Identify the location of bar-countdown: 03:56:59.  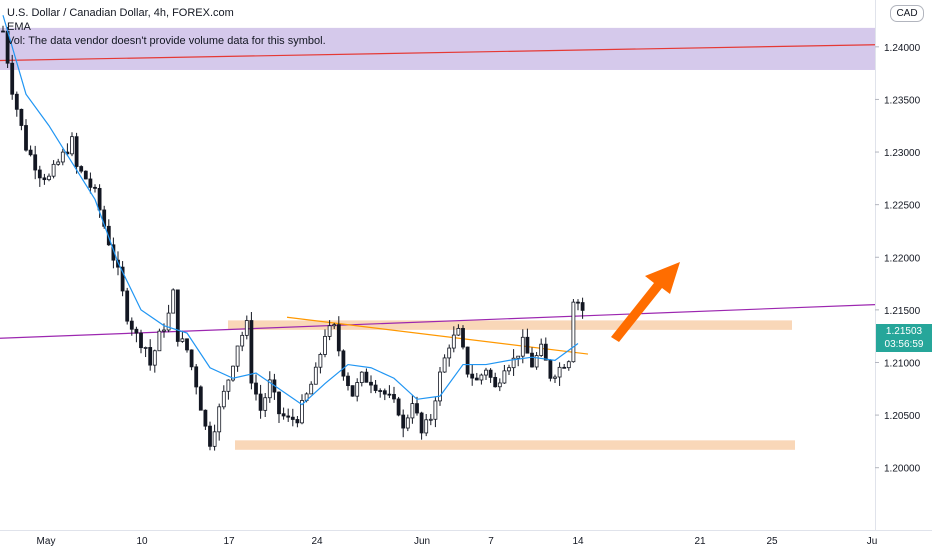
(904, 344).